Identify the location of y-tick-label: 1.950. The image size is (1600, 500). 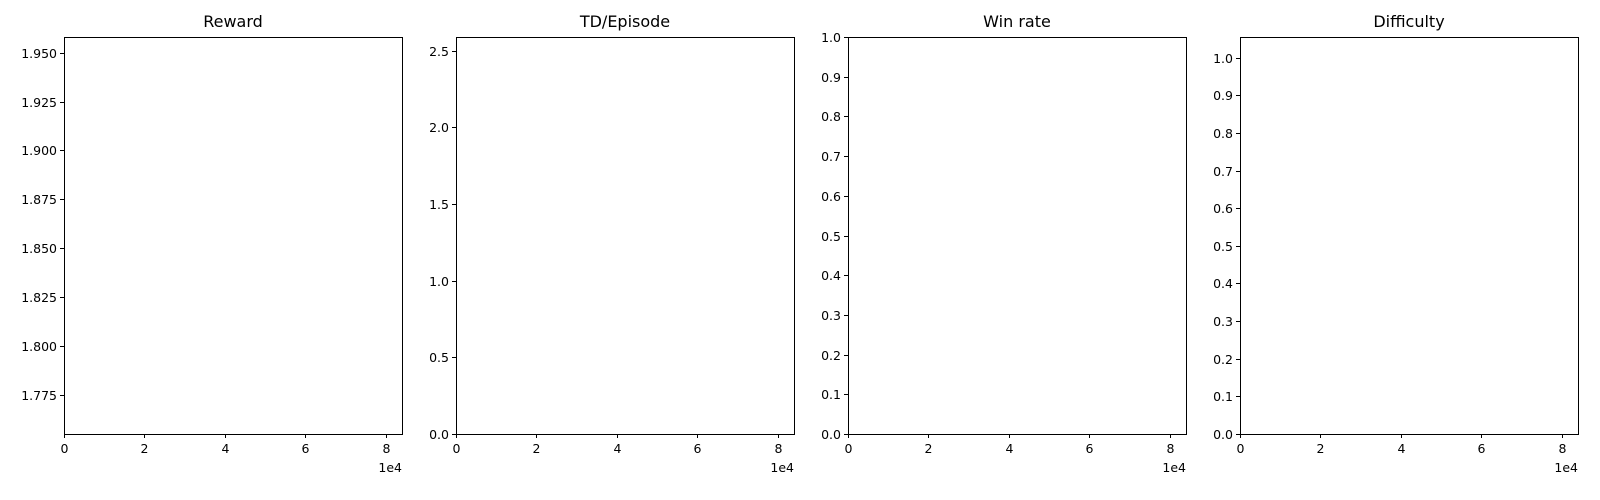
(39, 53).